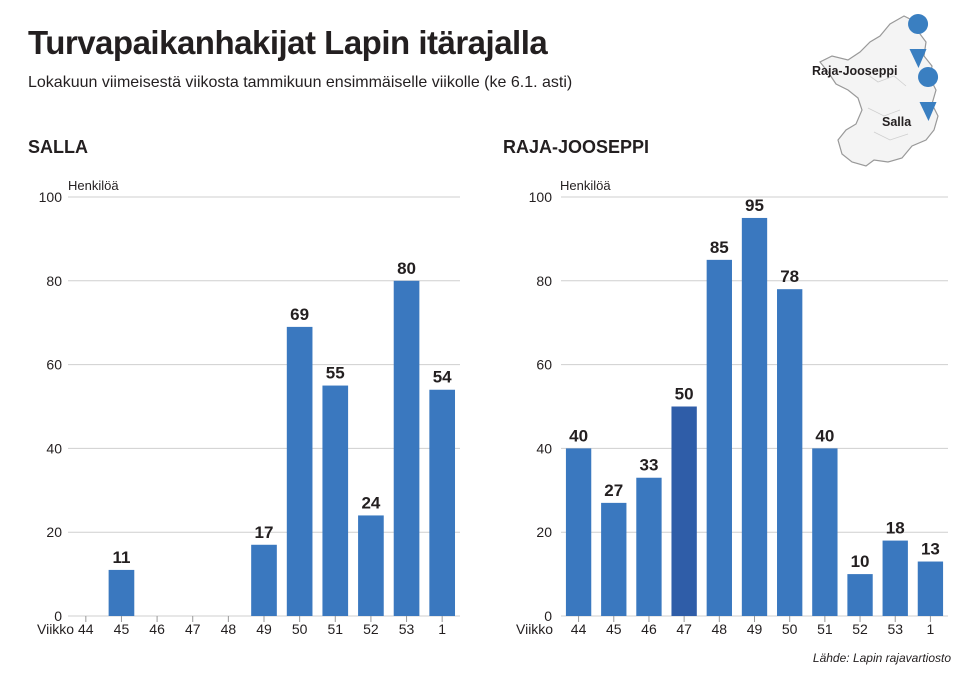 This screenshot has height=692, width=977. What do you see at coordinates (755, 629) in the screenshot?
I see `raja-jooseppi-x-tick-label: 49` at bounding box center [755, 629].